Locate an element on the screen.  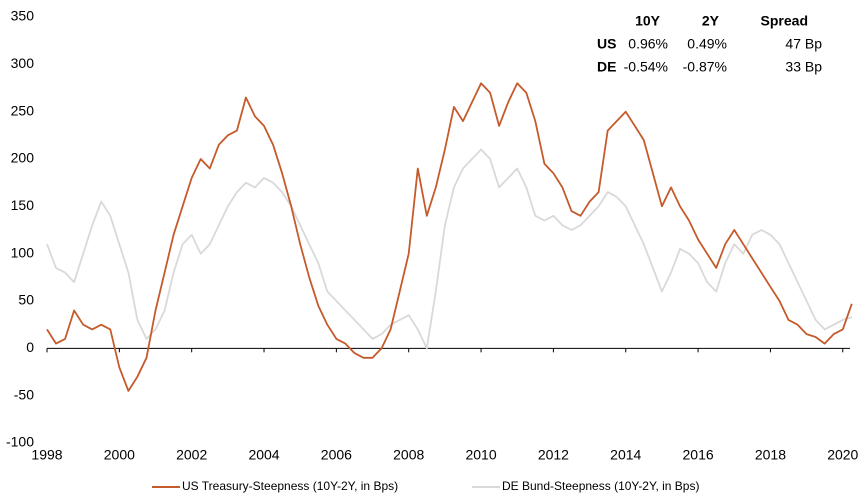
x-tick-label: 2012 is located at coordinates (553, 455).